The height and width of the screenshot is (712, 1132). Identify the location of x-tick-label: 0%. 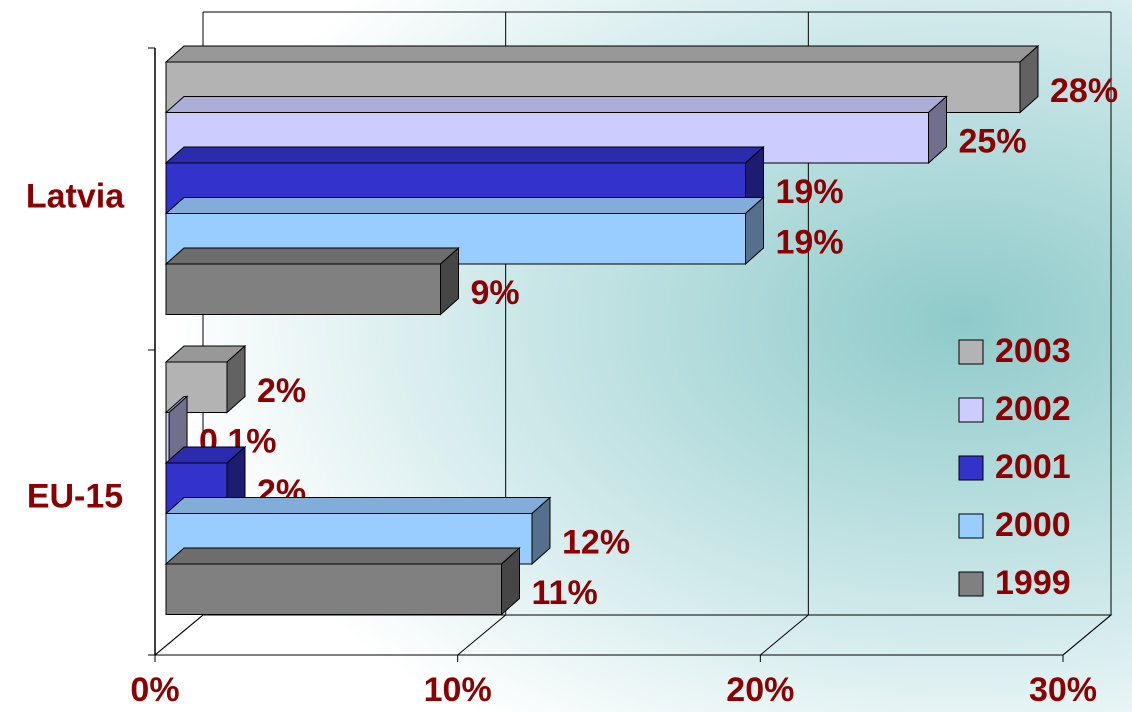
(154, 690).